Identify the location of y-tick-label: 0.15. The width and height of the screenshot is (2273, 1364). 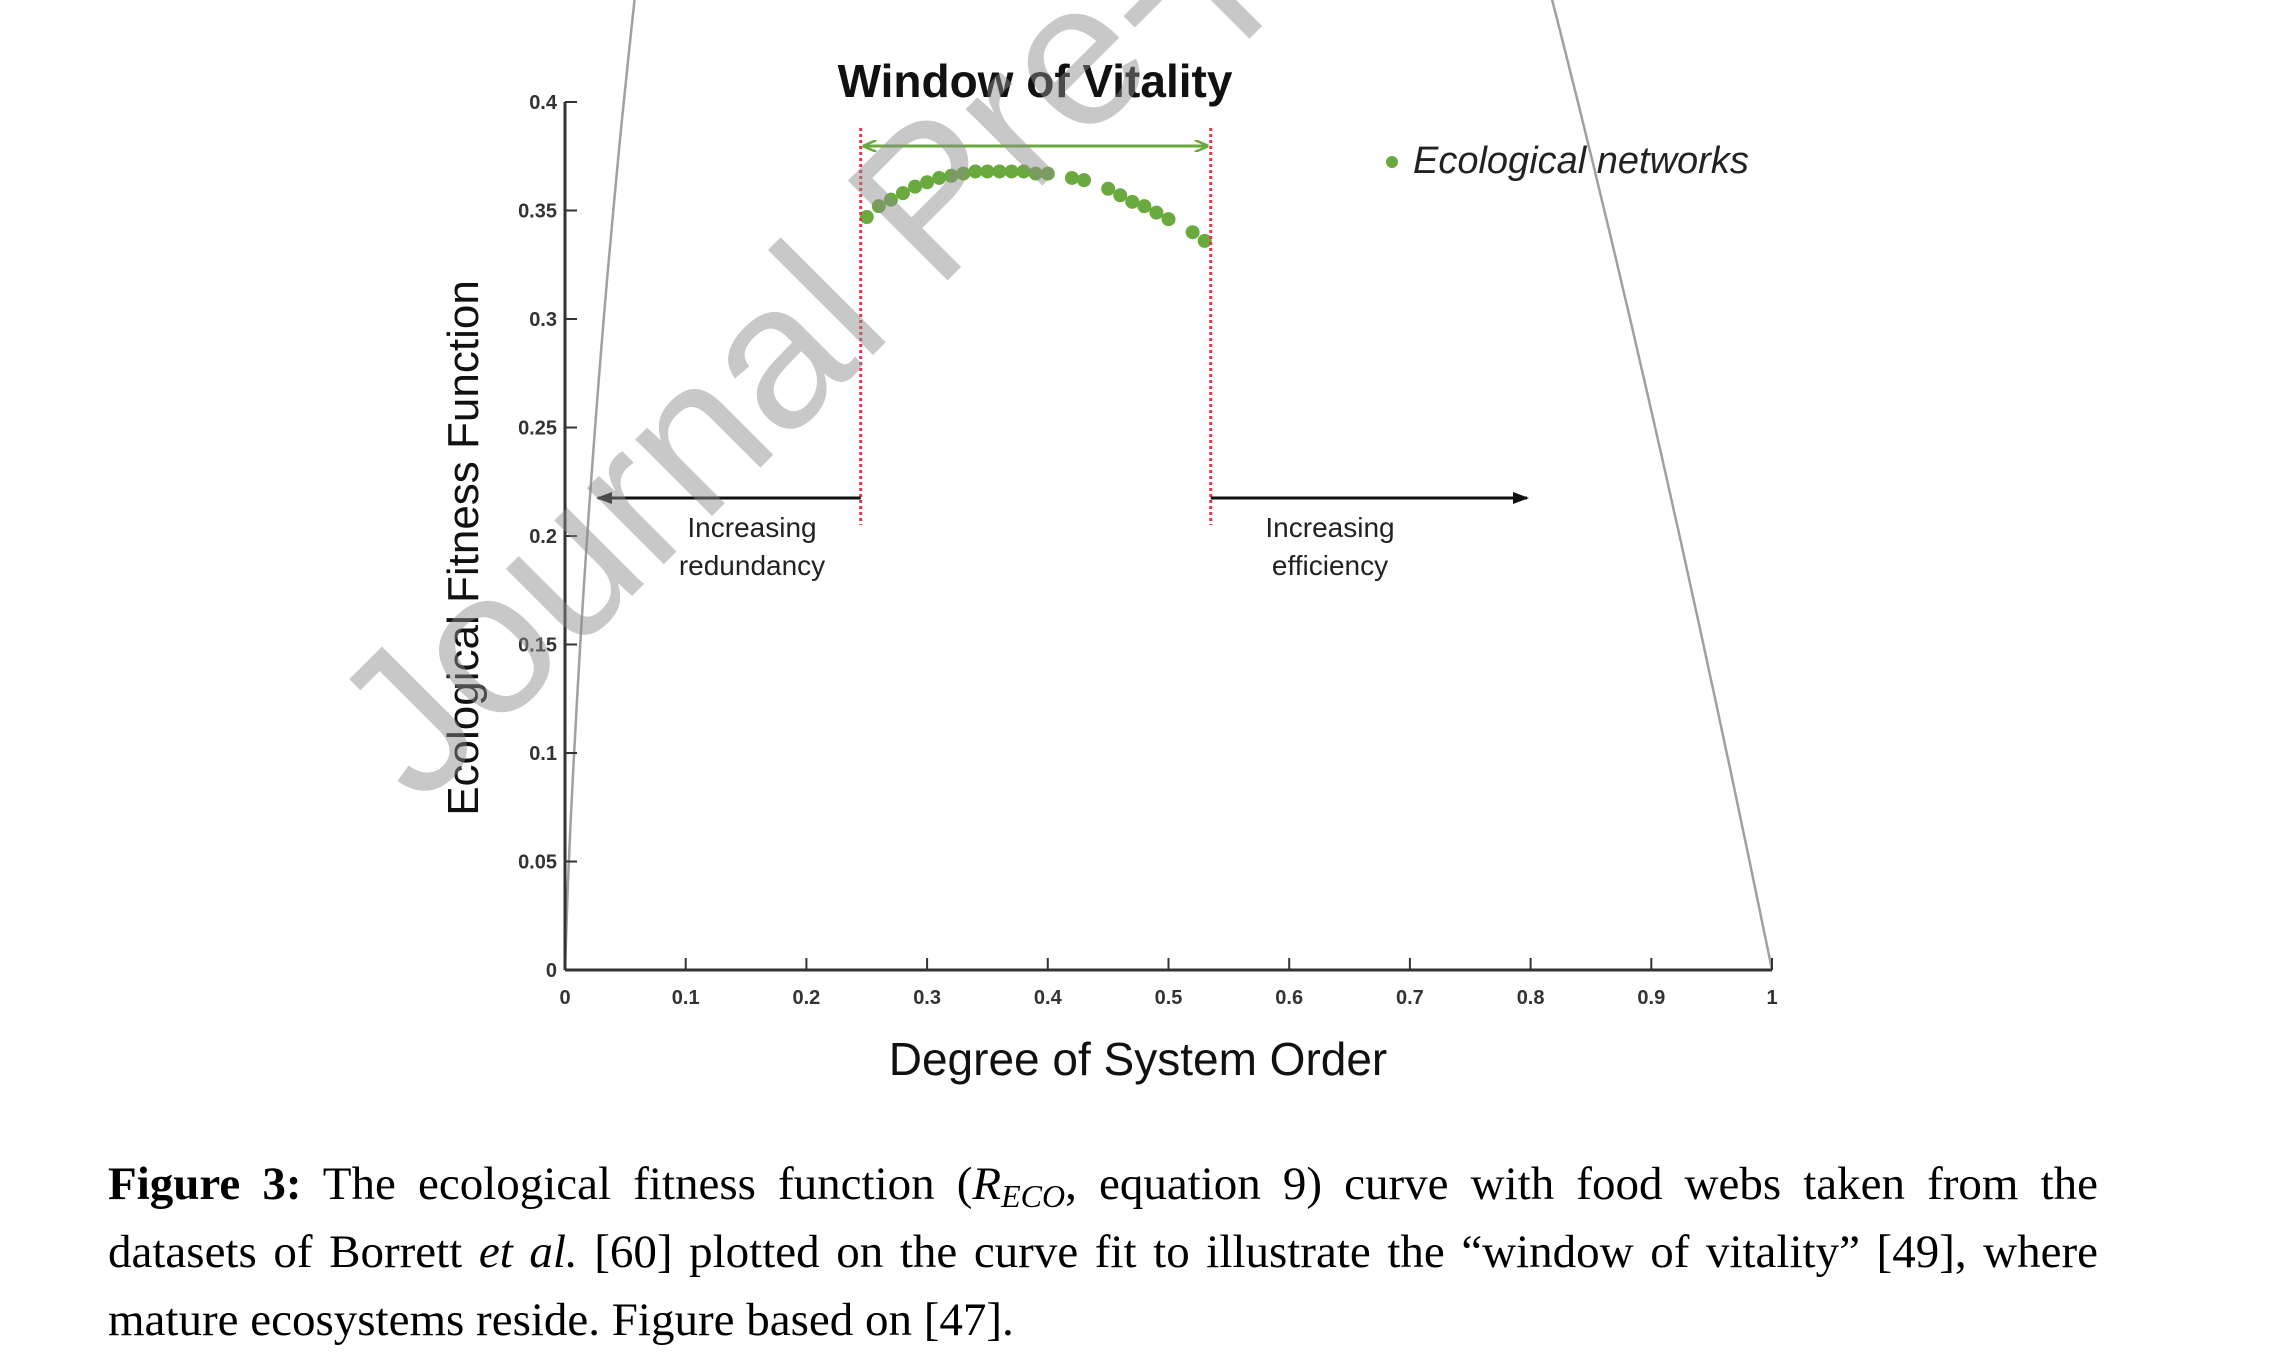
(537, 646).